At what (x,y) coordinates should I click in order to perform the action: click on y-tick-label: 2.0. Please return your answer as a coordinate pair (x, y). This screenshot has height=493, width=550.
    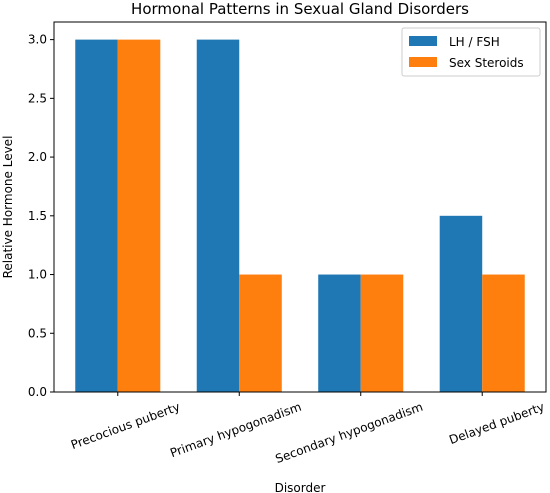
    Looking at the image, I should click on (37, 157).